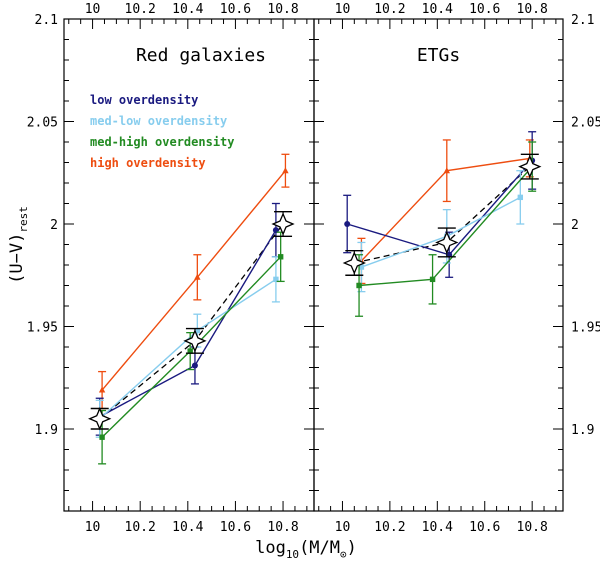  What do you see at coordinates (575, 225) in the screenshot?
I see `y-tick-label-right: 2` at bounding box center [575, 225].